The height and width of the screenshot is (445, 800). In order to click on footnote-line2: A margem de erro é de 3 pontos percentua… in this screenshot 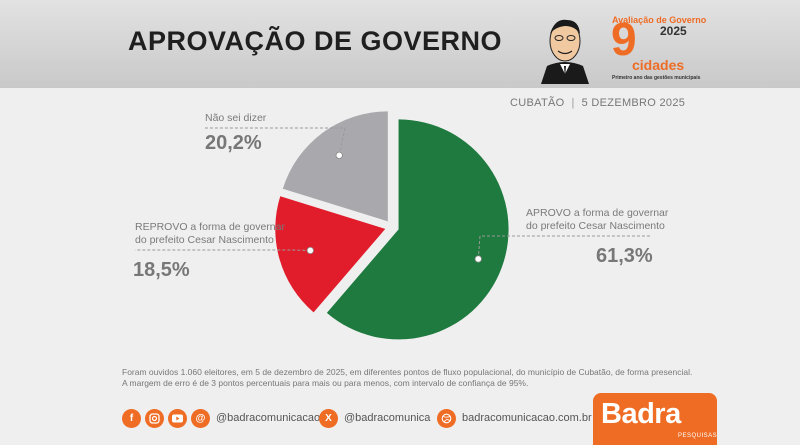, I will do `click(325, 383)`.